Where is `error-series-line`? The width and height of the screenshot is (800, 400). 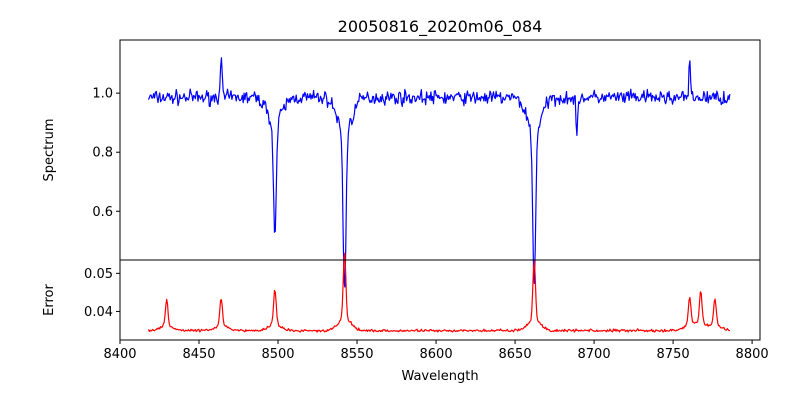
error-series-line is located at coordinates (439, 292).